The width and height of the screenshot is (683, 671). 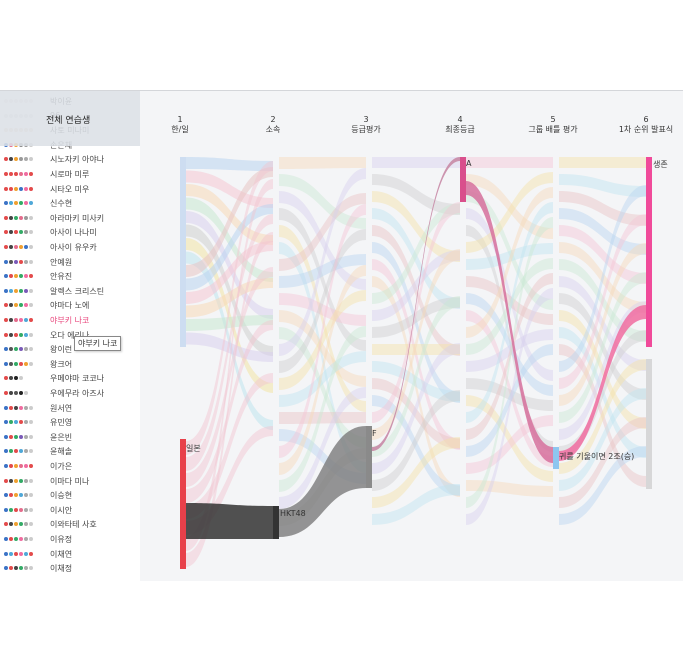 What do you see at coordinates (70, 118) in the screenshot?
I see `trainee-filter-selector: 전체 연습생` at bounding box center [70, 118].